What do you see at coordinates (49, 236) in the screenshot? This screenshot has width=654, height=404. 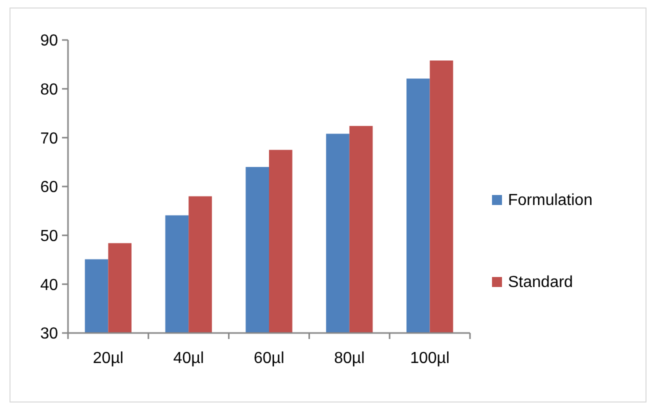 I see `y-tick-label: 50` at bounding box center [49, 236].